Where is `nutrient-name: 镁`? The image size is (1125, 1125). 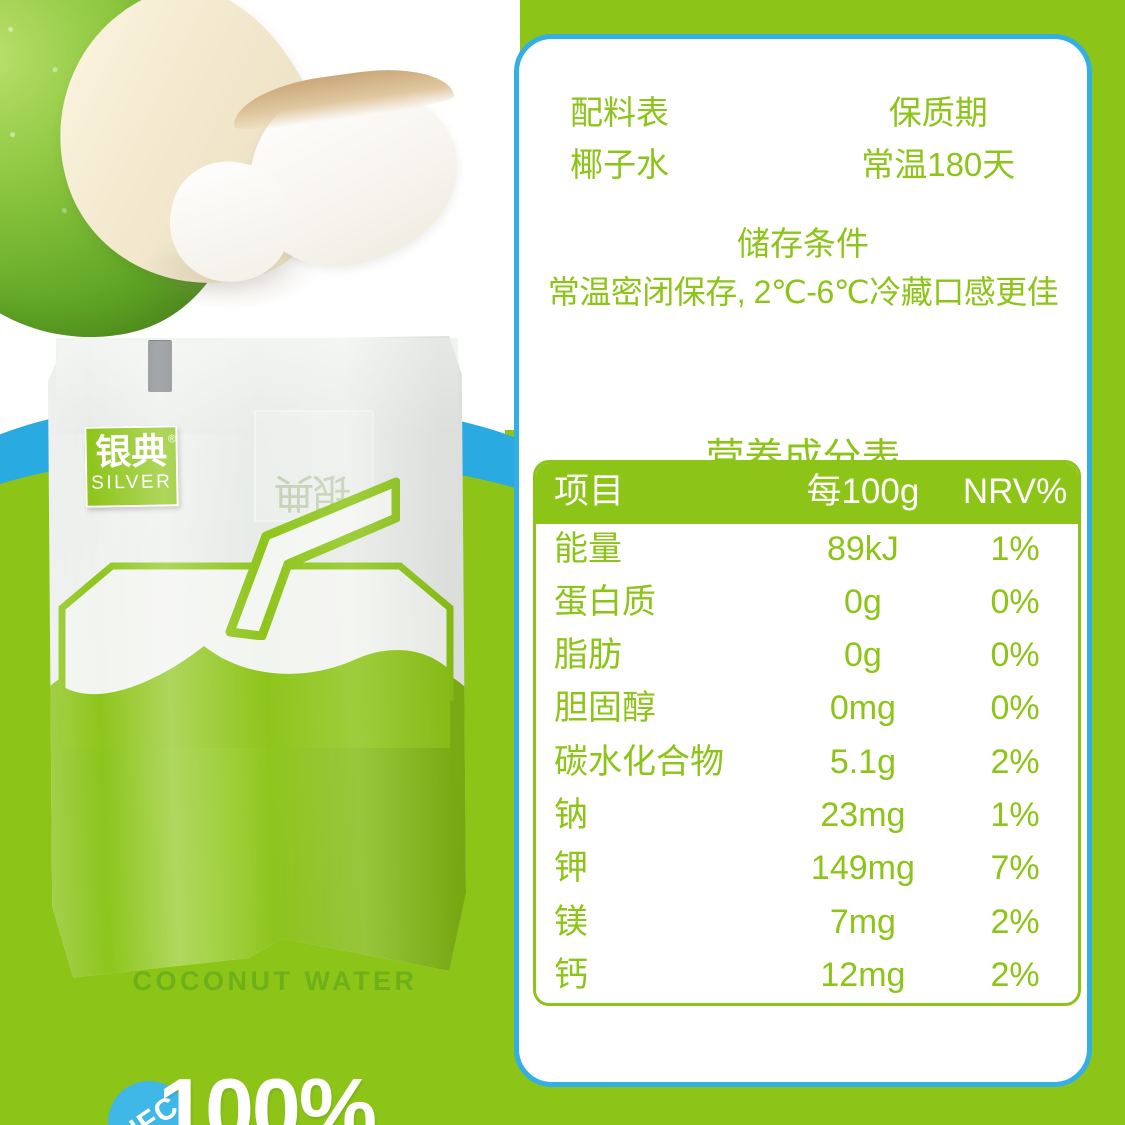 nutrient-name: 镁 is located at coordinates (571, 921).